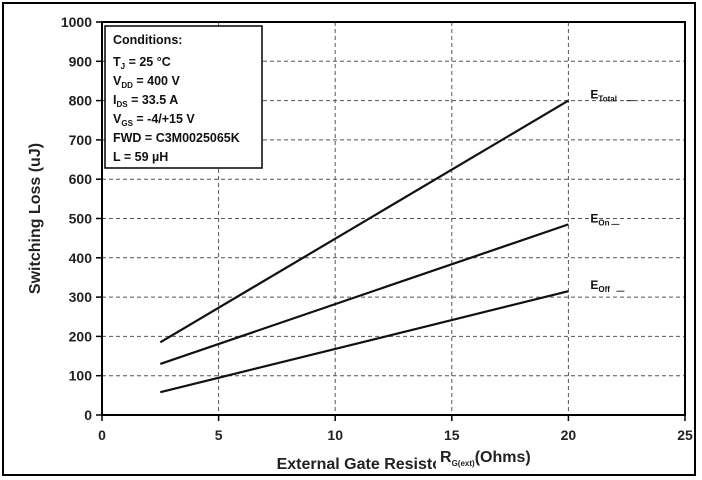  Describe the element at coordinates (154, 120) in the screenshot. I see `condition-line: VGS = -4/+15 V` at that location.